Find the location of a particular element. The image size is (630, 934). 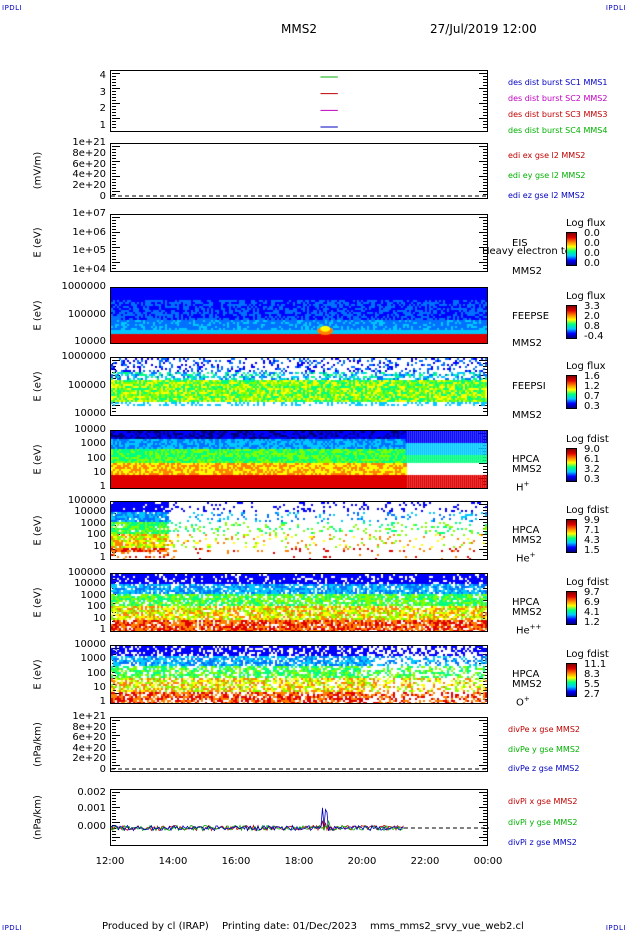

legend-entry: divPi x gse MMS2 is located at coordinates (543, 801).